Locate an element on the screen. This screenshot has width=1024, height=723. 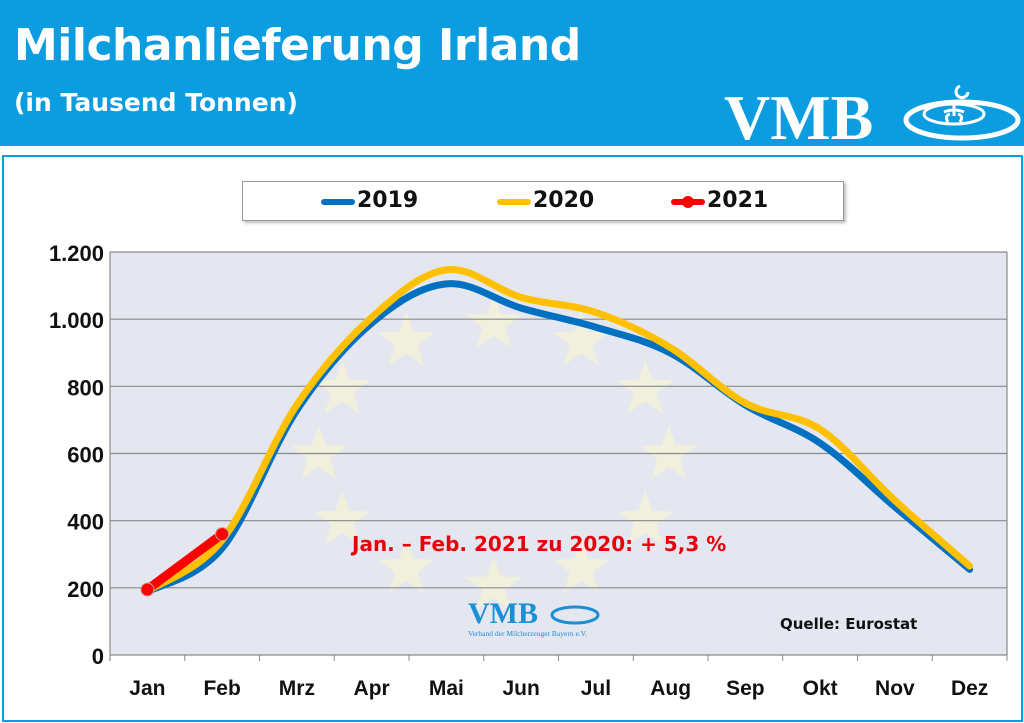
legend-swatch-2019 is located at coordinates (338, 202).